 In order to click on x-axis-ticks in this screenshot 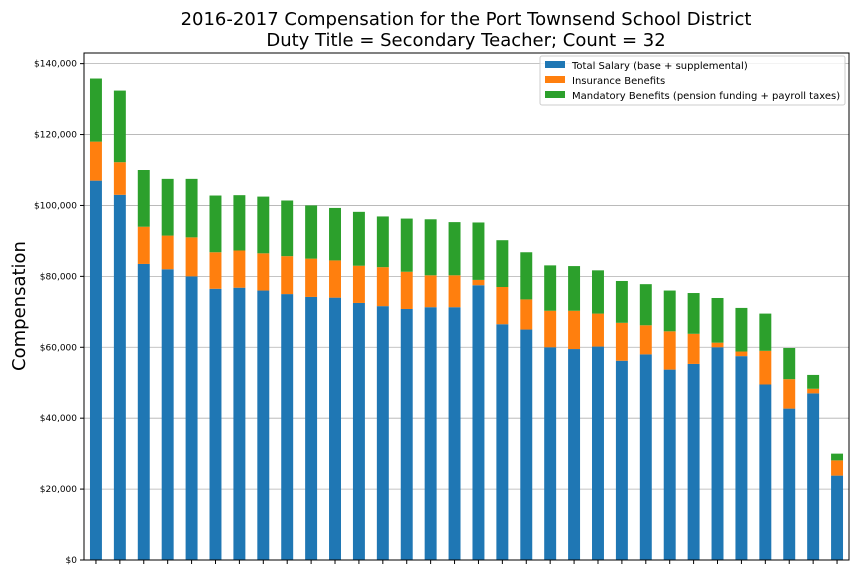, I will do `click(466, 562)`.